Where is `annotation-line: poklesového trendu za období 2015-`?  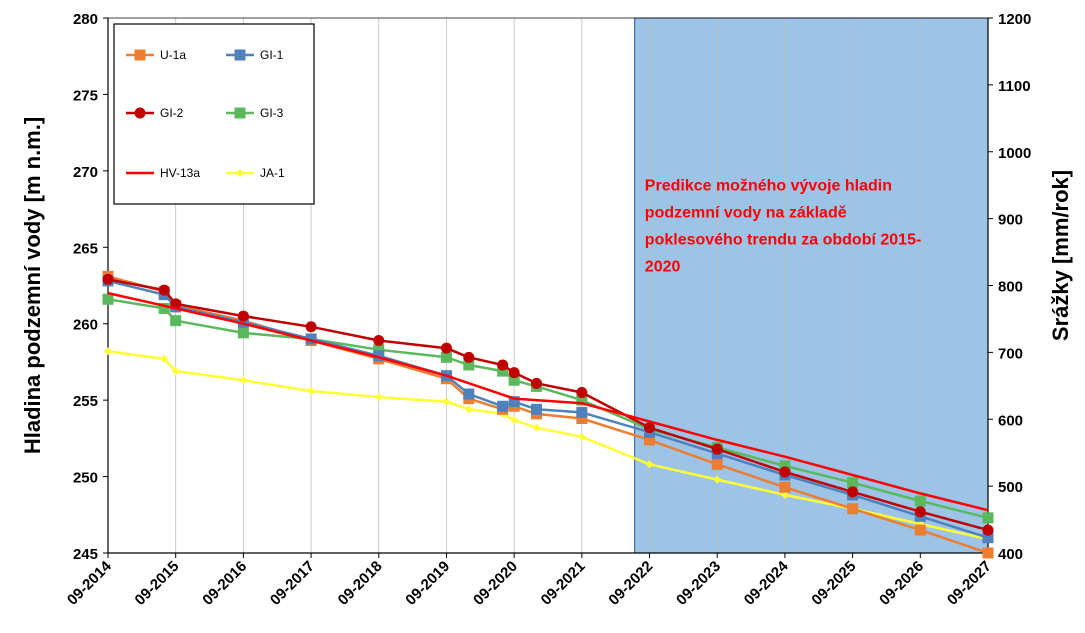
annotation-line: poklesového trendu za období 2015- is located at coordinates (783, 240).